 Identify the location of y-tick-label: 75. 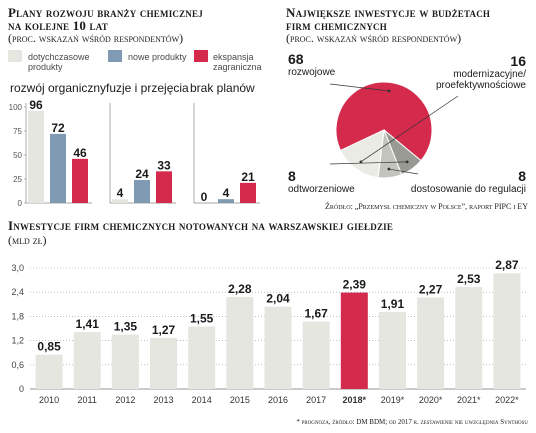
(17, 131).